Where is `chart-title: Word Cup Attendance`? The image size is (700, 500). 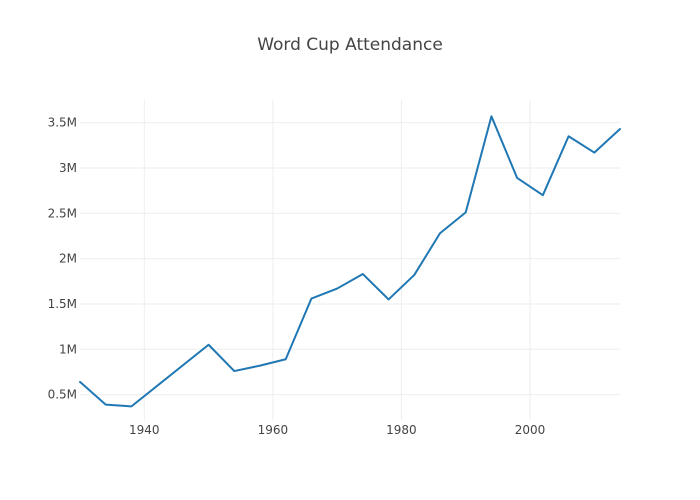
chart-title: Word Cup Attendance is located at coordinates (350, 45).